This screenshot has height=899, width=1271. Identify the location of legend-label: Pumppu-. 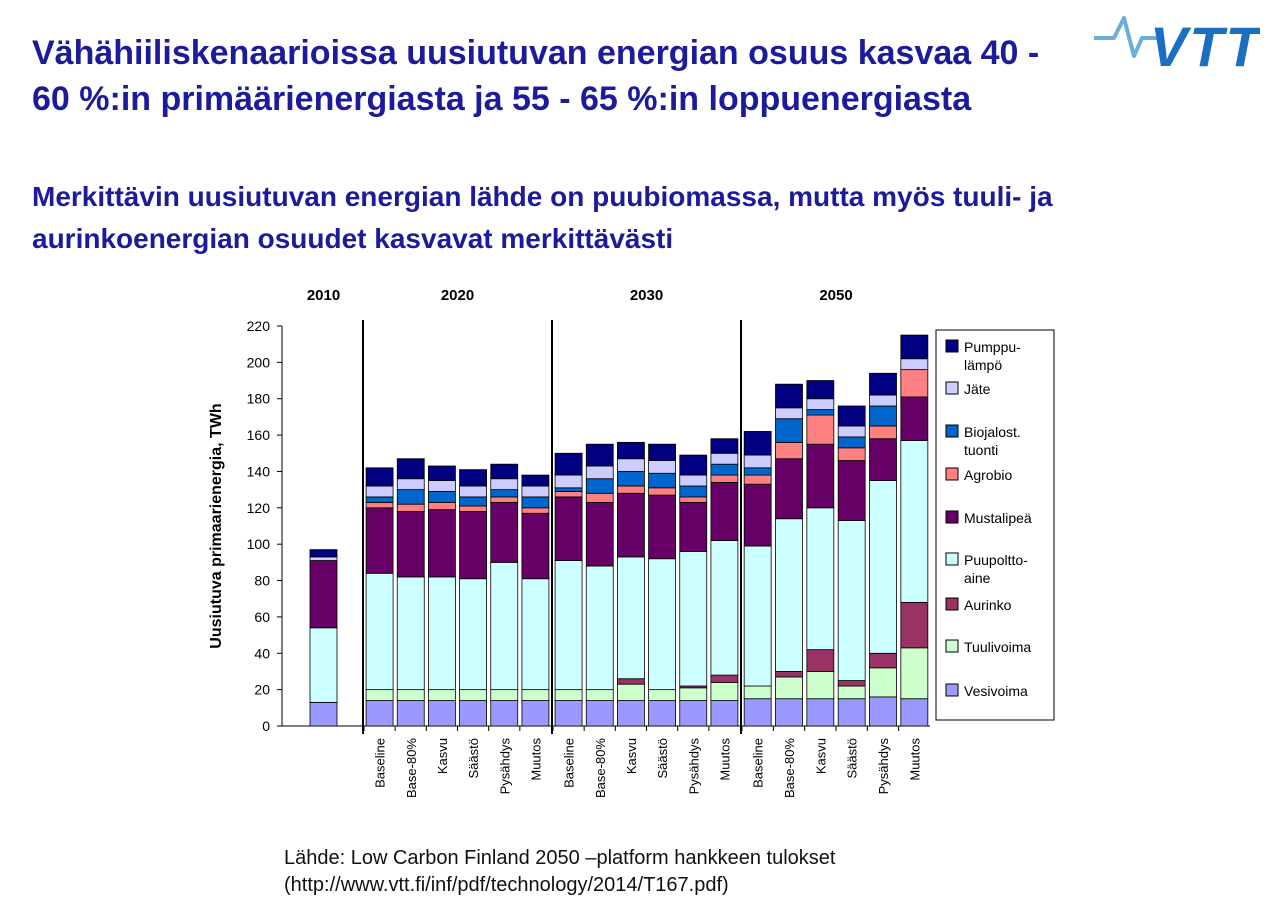
(992, 347).